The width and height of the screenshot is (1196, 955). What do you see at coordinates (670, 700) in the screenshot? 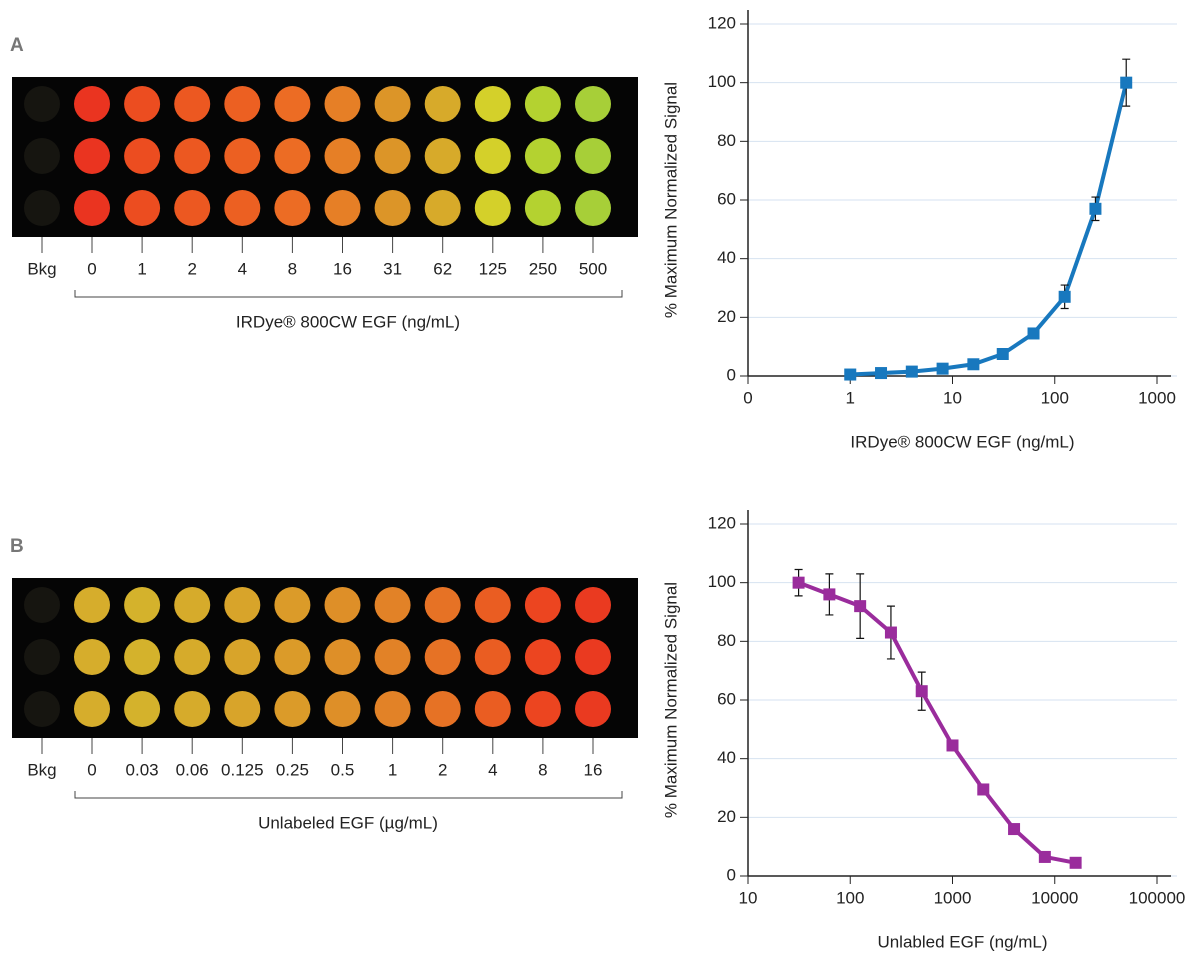
I see `y-axis-label: % Maximum Normalized Signal` at bounding box center [670, 700].